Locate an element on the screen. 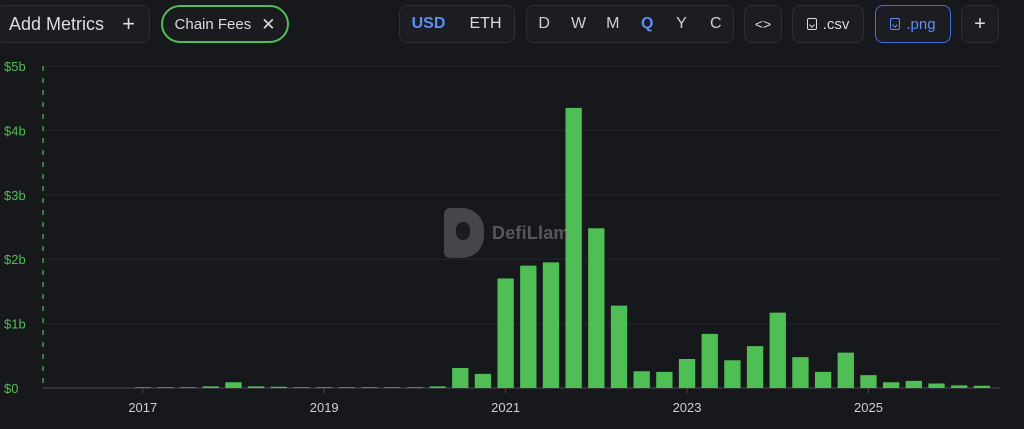 Image resolution: width=1024 pixels, height=429 pixels. embed-button: <> is located at coordinates (763, 24).